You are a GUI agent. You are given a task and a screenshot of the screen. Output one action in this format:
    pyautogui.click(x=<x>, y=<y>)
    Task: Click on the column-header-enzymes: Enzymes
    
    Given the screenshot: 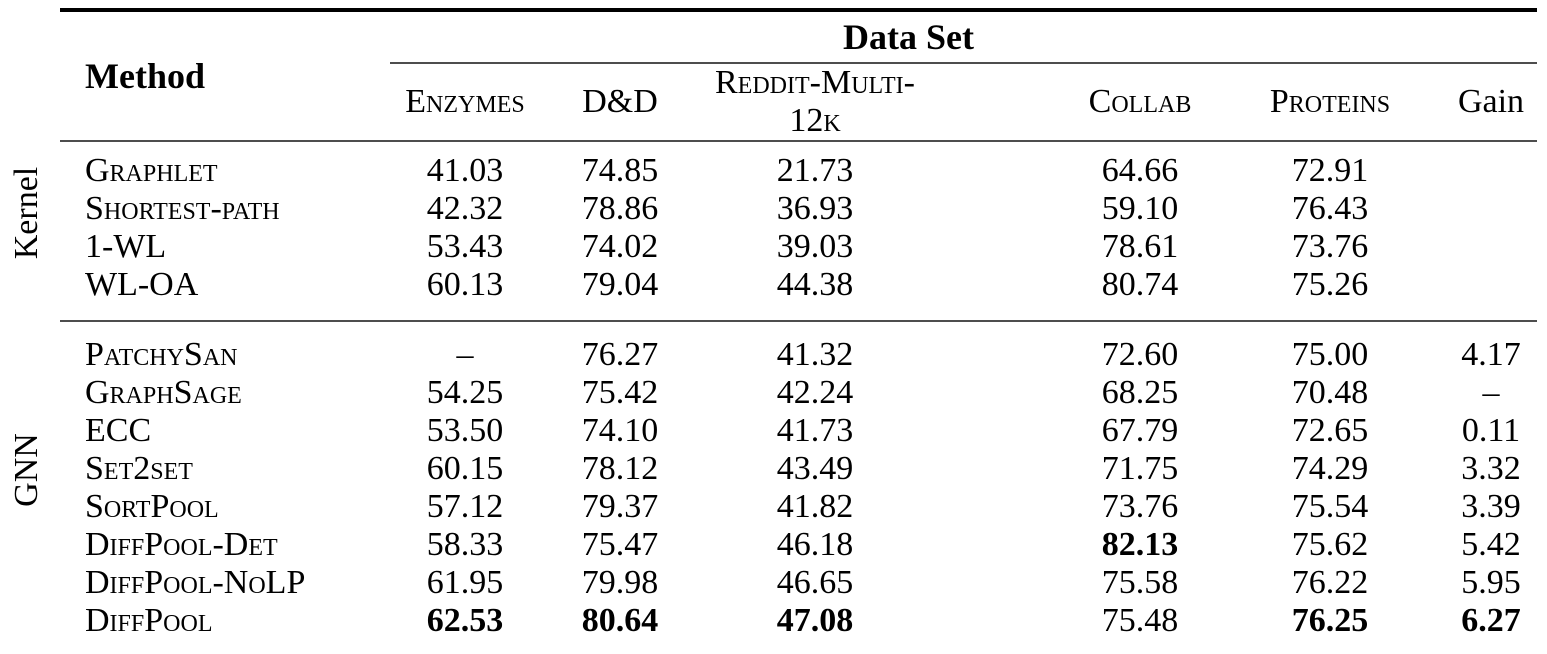 What is the action you would take?
    pyautogui.click(x=465, y=101)
    